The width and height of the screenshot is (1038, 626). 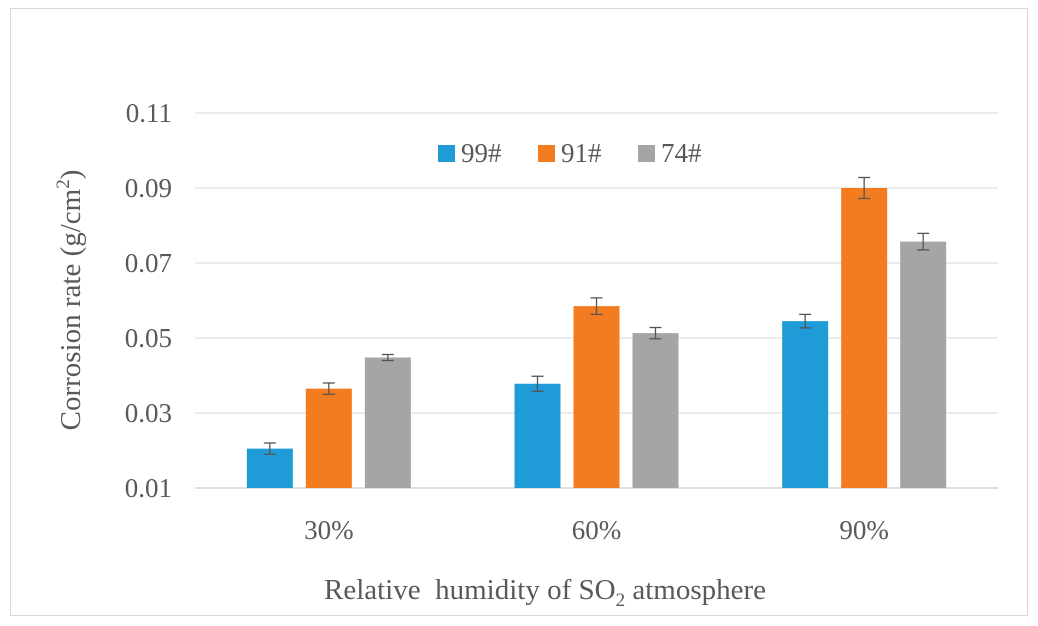 I want to click on x-tick-labels: 30% 60% 90%, so click(x=596, y=530).